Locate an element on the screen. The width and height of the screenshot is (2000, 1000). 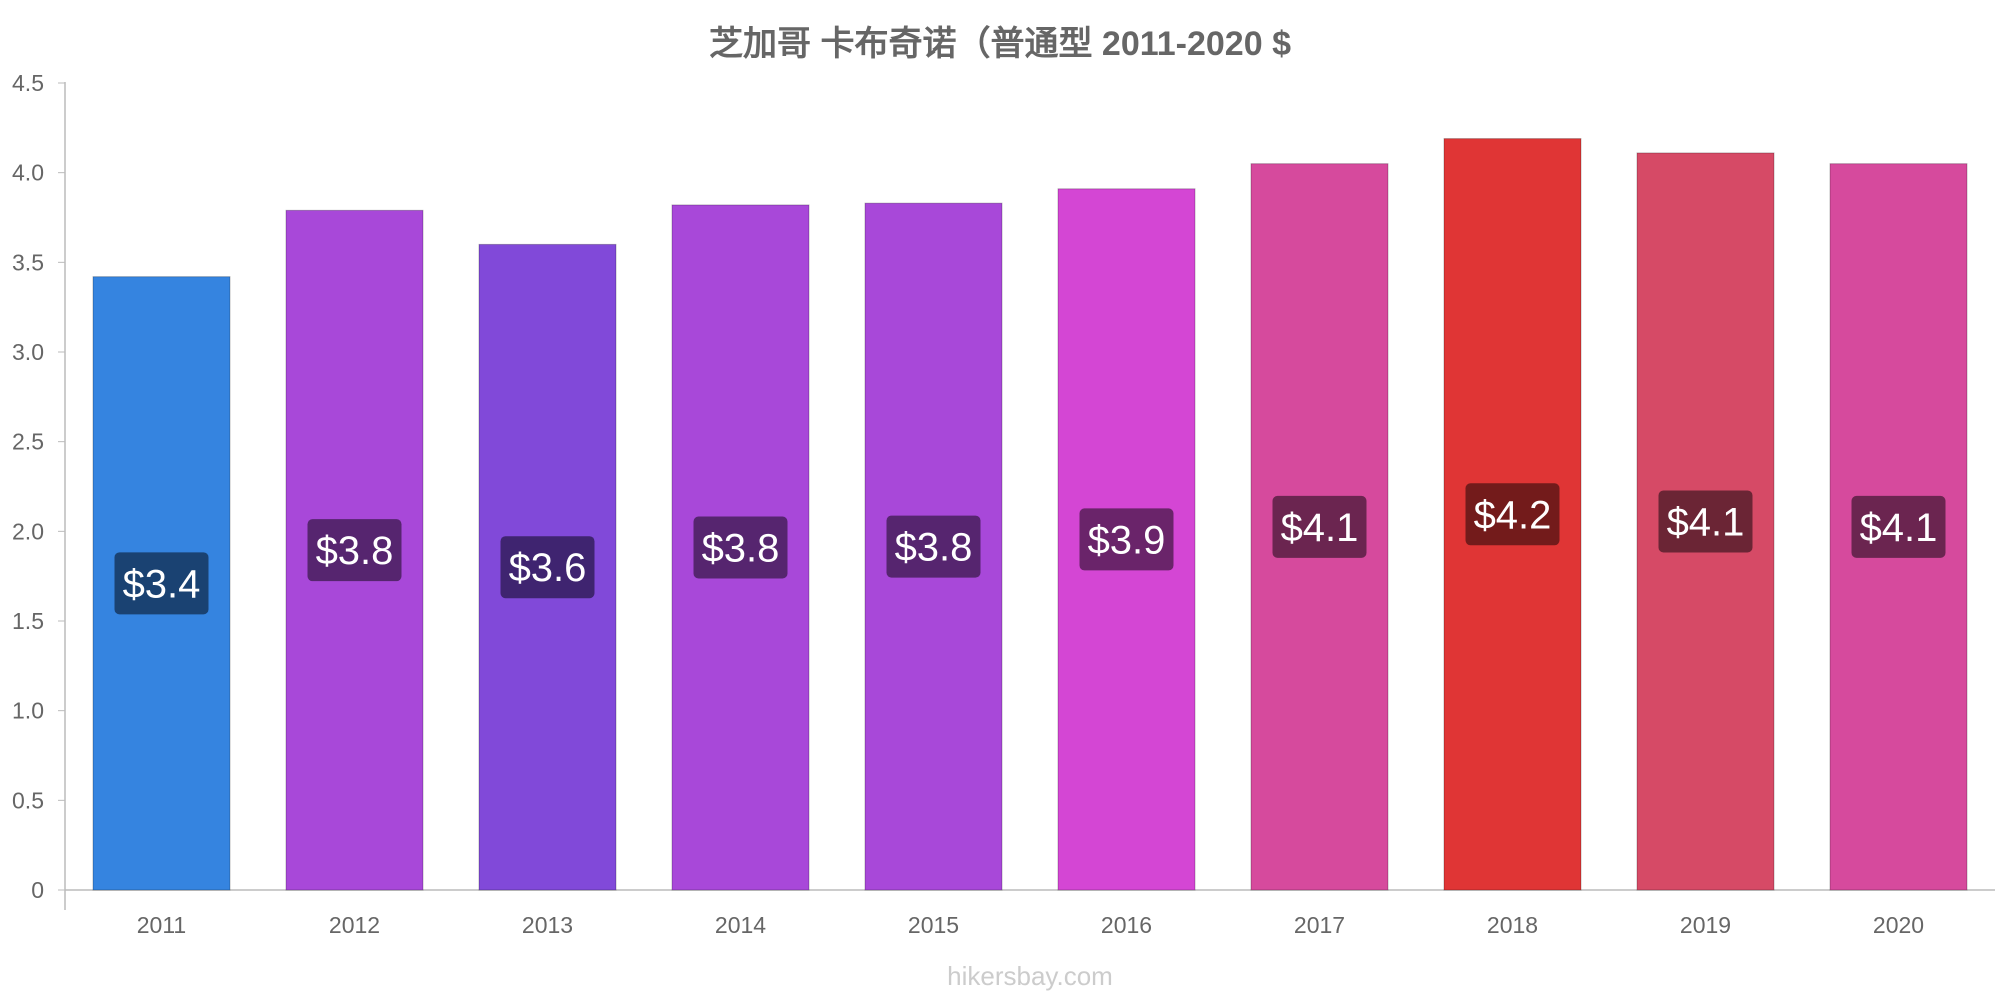
y-tick-label: 0 is located at coordinates (37, 890).